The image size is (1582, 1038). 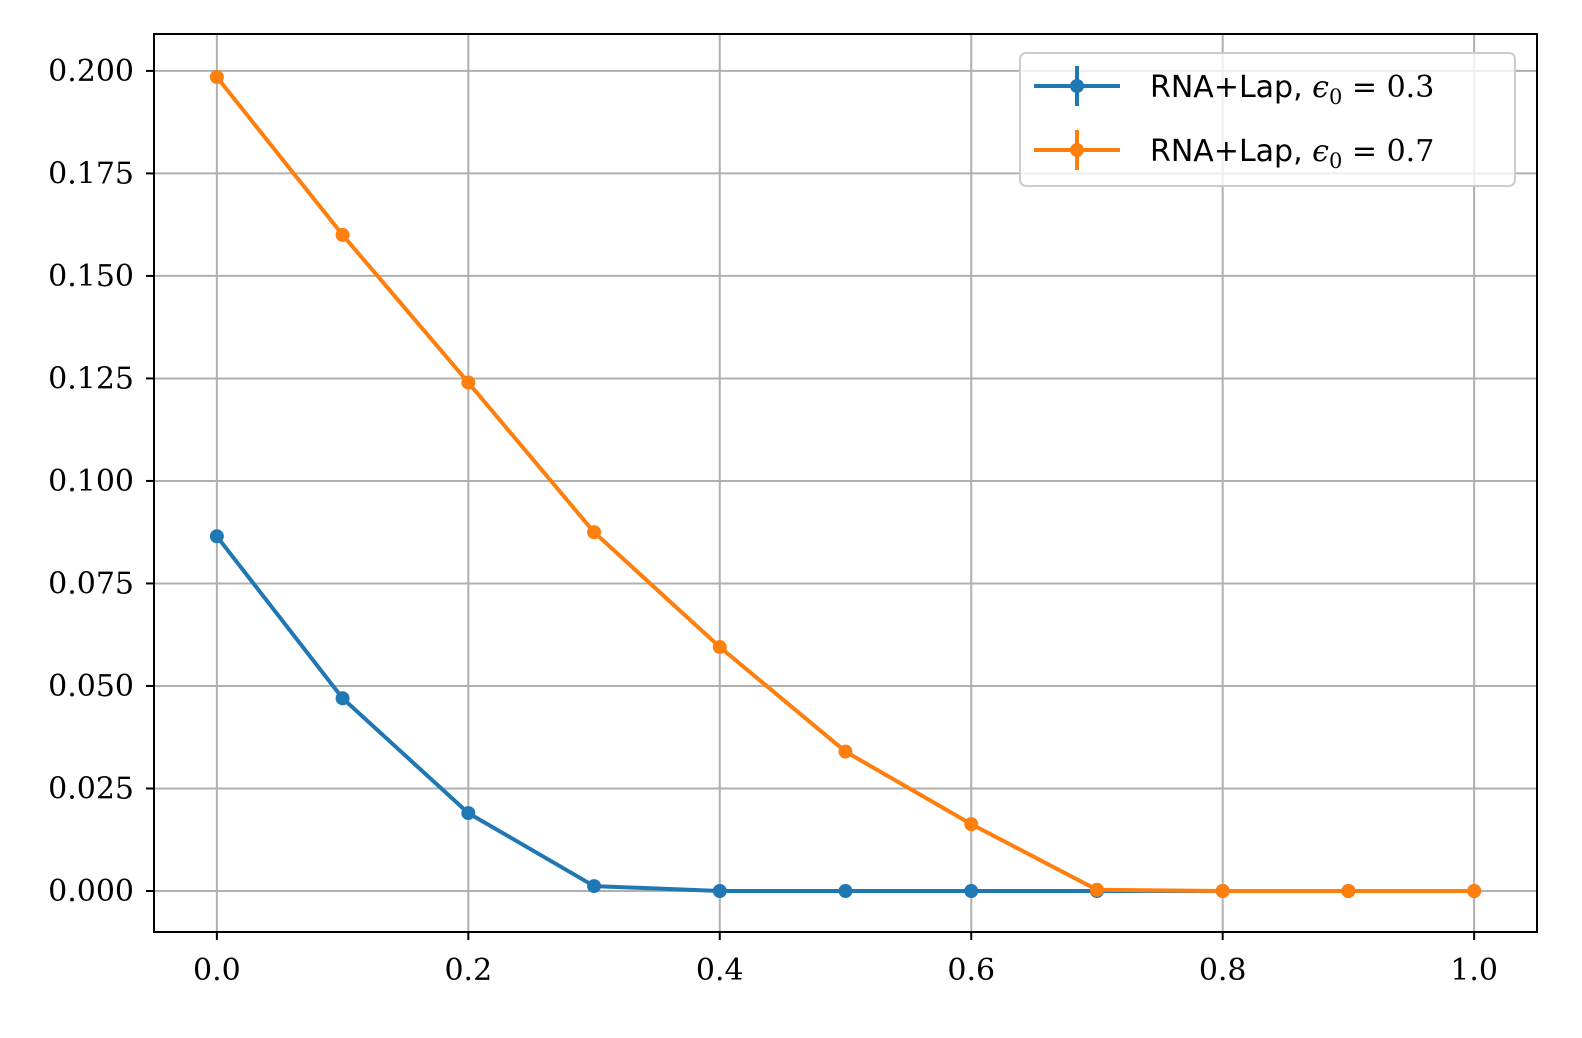 I want to click on legend-label: RNA+Lap, ϵ0 = 0.3, so click(x=1292, y=89).